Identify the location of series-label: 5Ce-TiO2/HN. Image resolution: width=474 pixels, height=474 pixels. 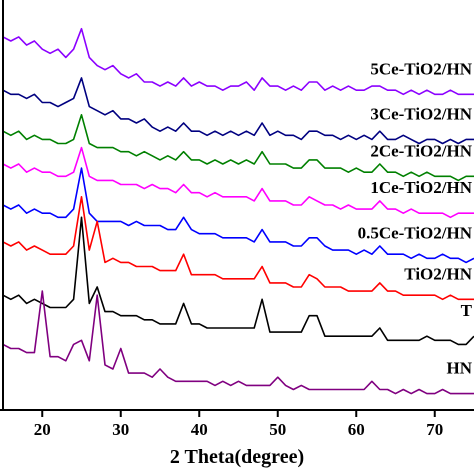
(421, 68).